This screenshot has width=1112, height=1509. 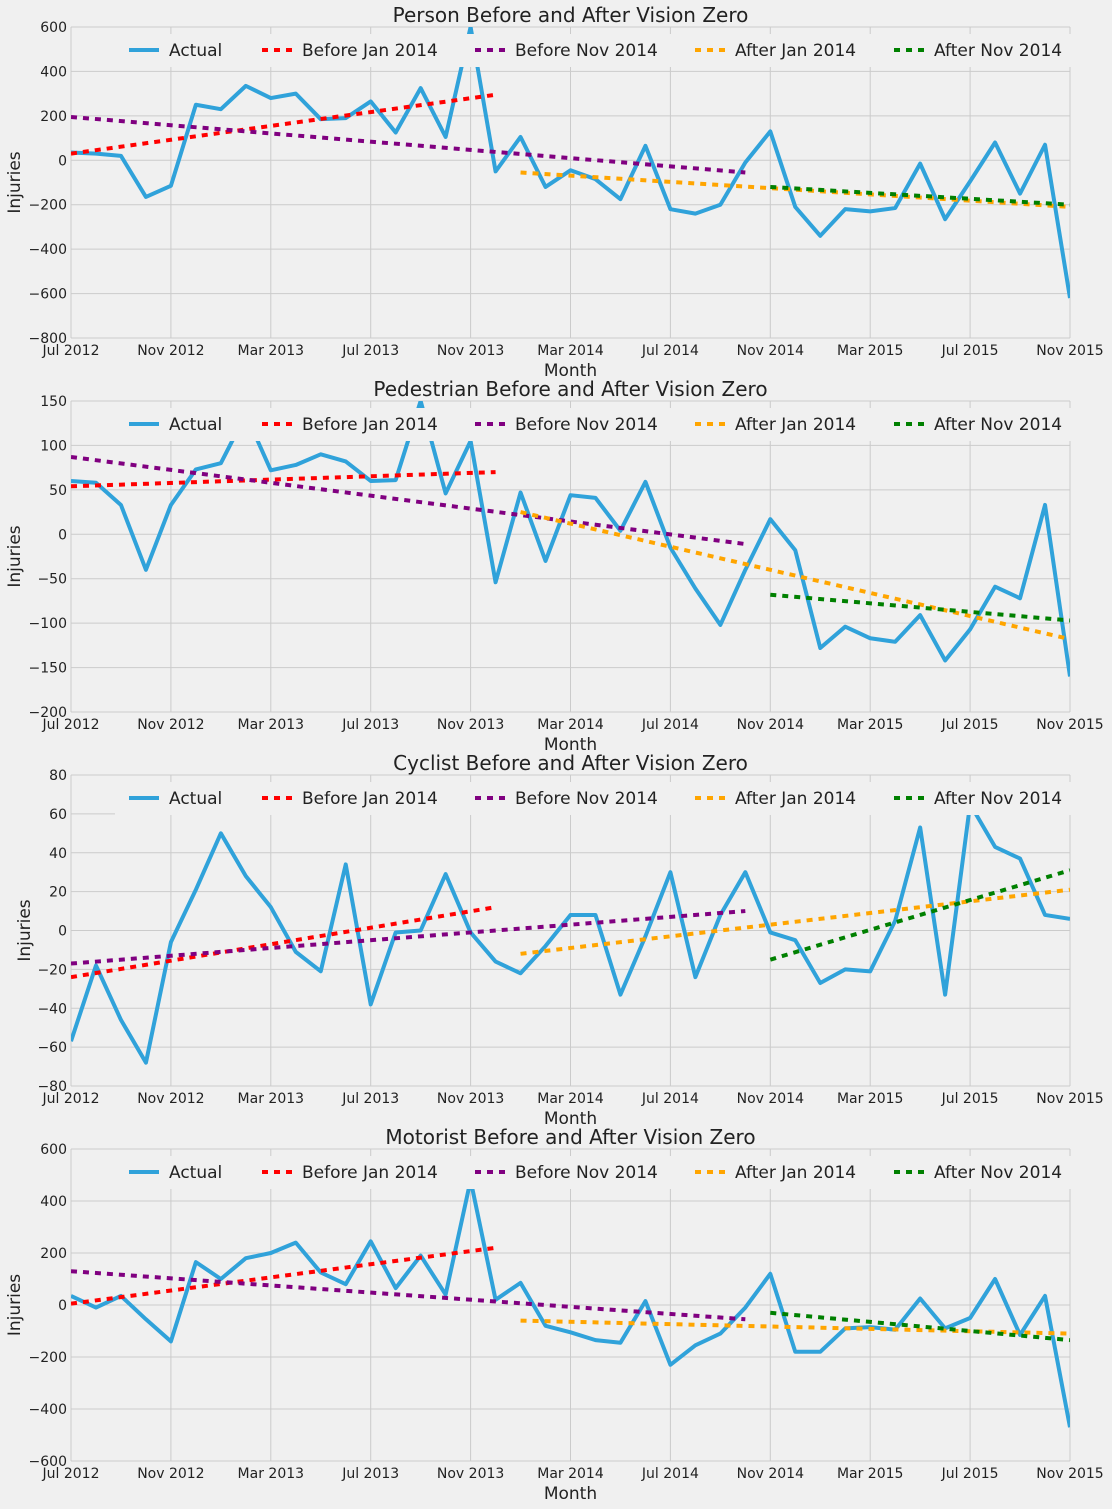 What do you see at coordinates (52, 1009) in the screenshot?
I see `y-tick-label: −40` at bounding box center [52, 1009].